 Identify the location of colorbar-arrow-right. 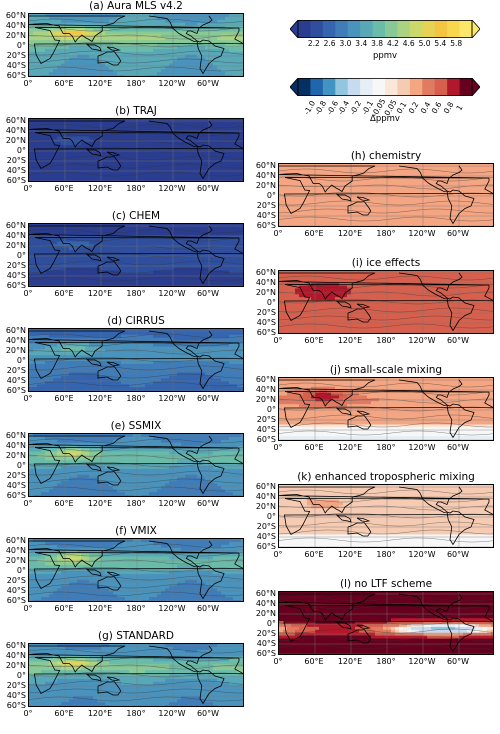
(476, 29).